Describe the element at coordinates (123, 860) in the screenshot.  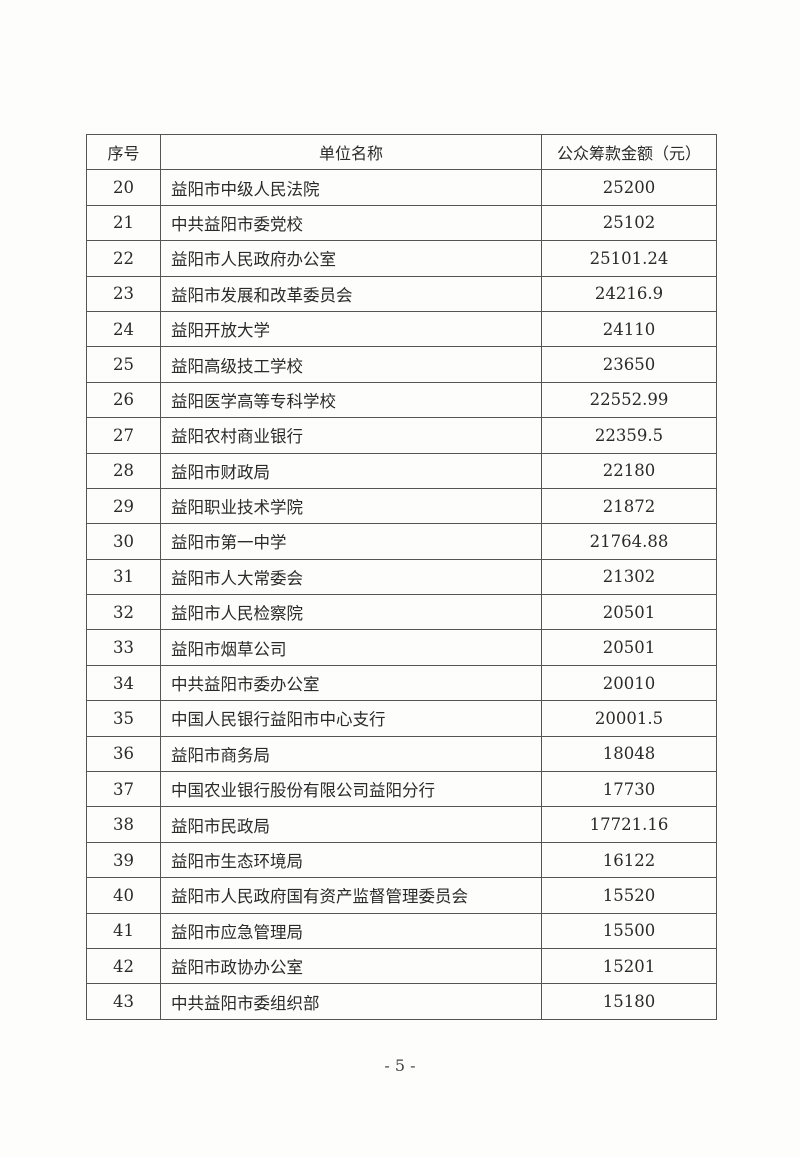
I see `row-index: 39` at that location.